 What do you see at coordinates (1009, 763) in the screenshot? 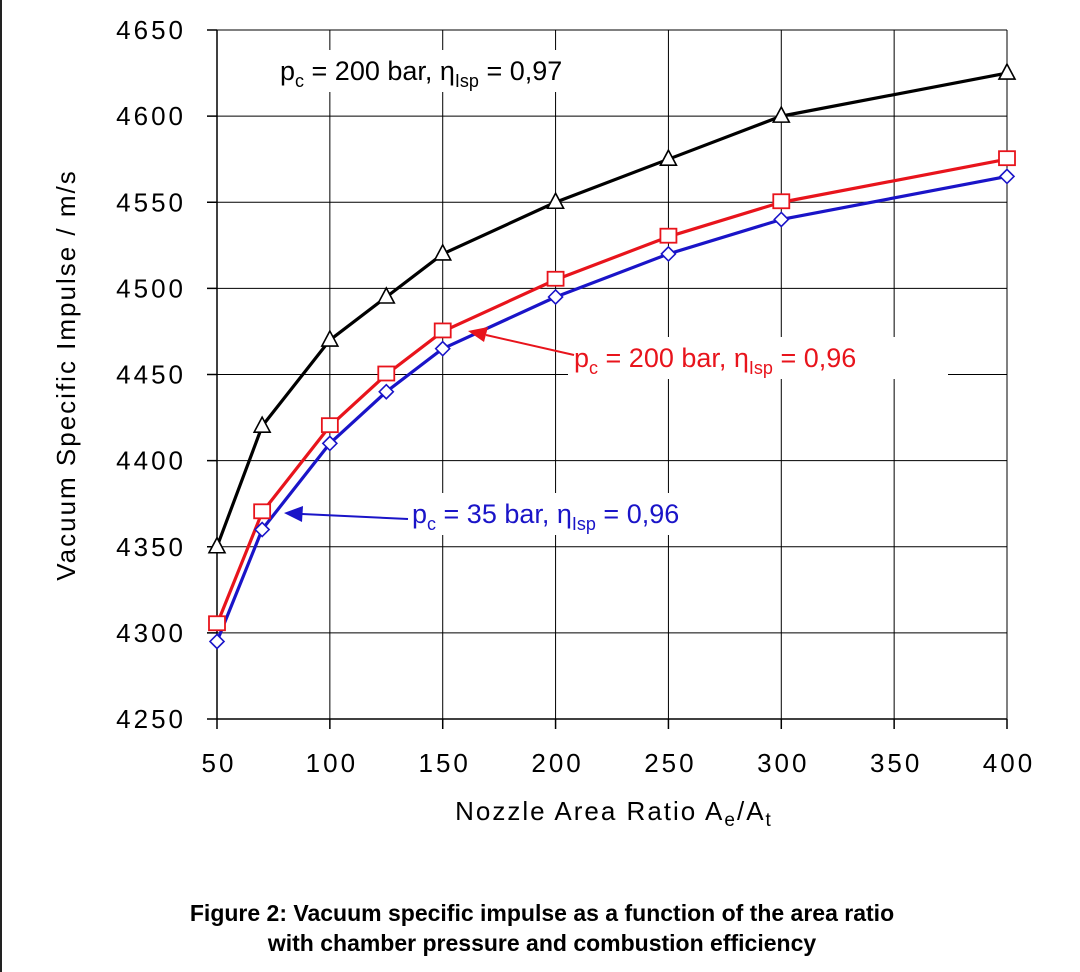
I see `x-tick-label: 400` at bounding box center [1009, 763].